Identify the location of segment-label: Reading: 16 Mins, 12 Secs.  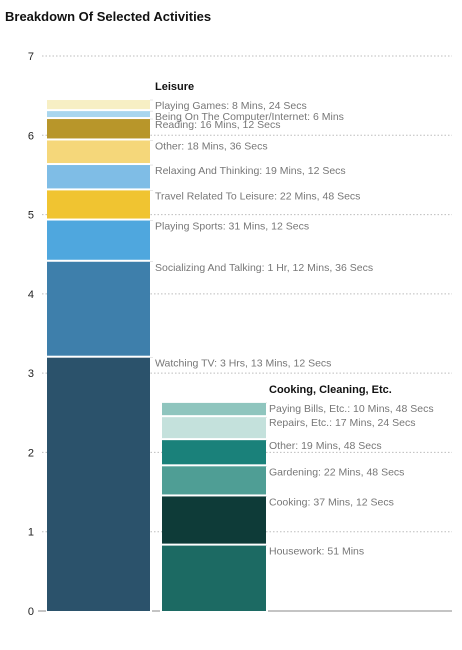
(218, 125).